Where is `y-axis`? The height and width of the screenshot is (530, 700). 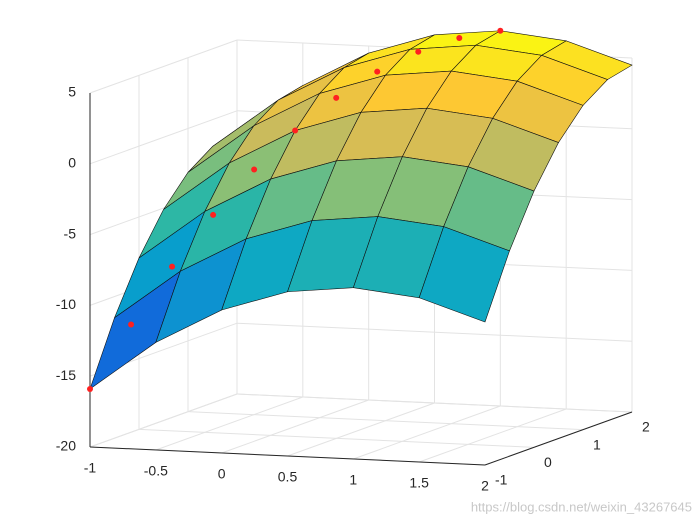
y-axis is located at coordinates (558, 438).